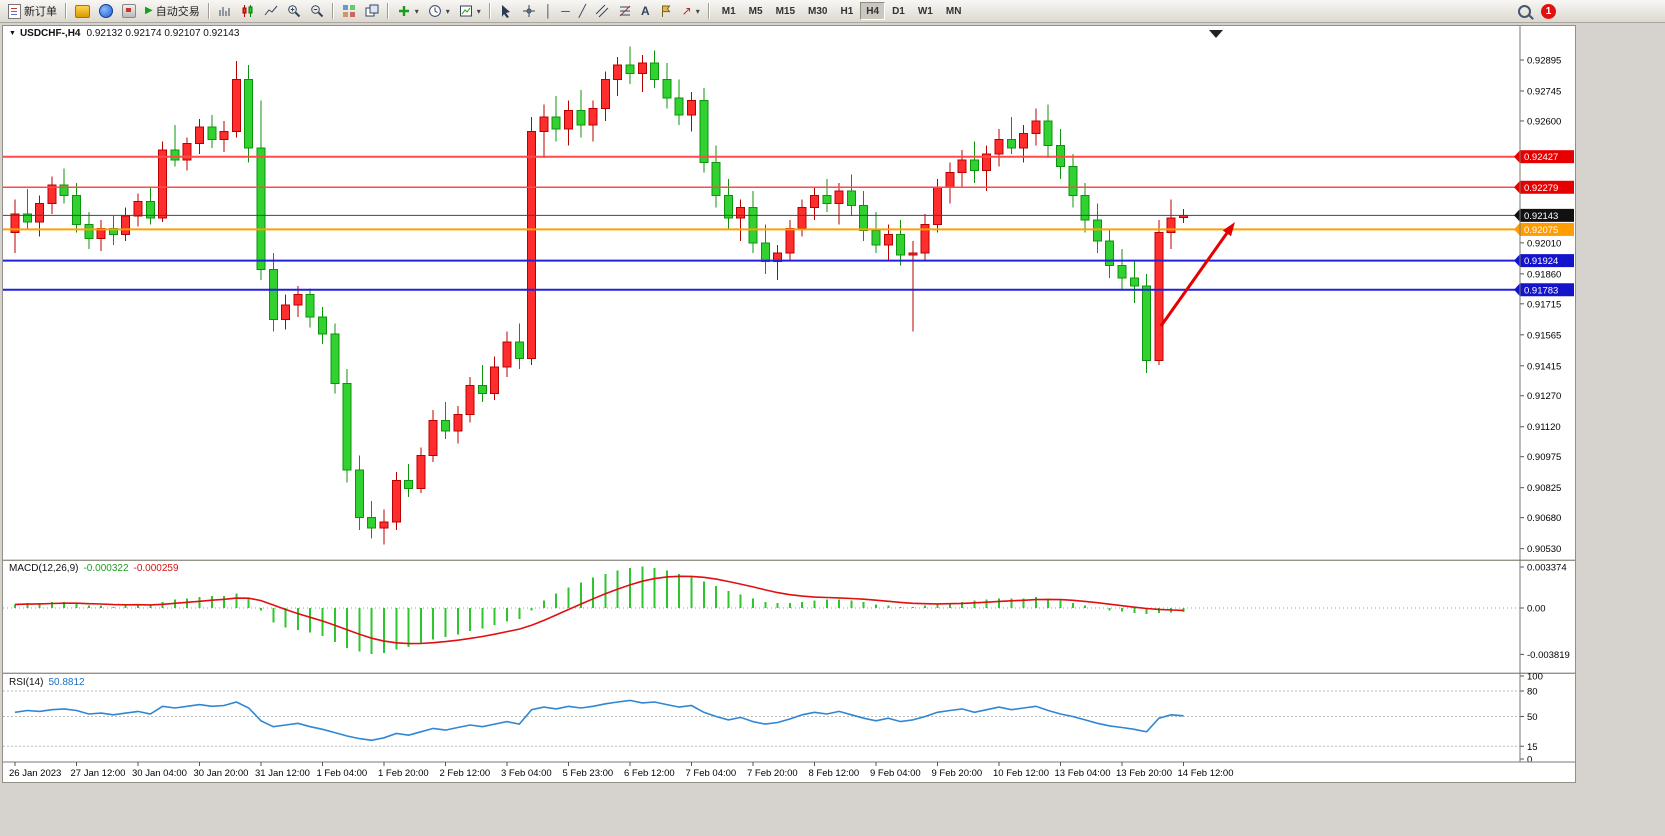 The image size is (1665, 836). Describe the element at coordinates (1544, 91) in the screenshot. I see `svg-text: 0.92745` at that location.